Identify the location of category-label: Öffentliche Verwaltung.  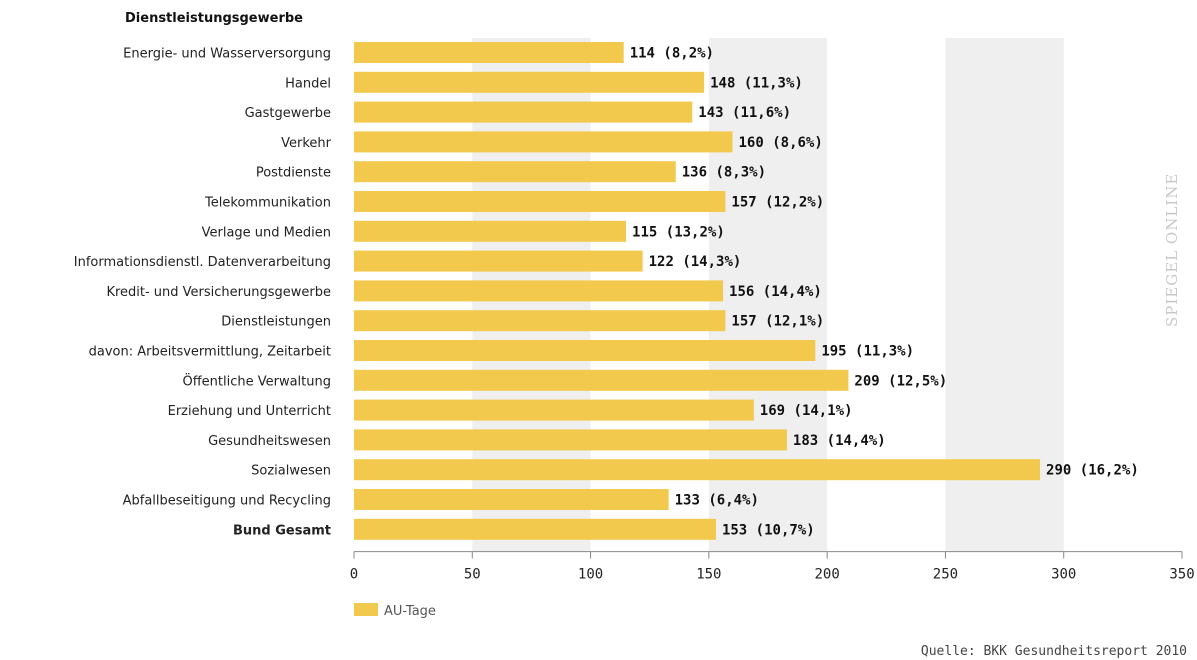
(256, 380).